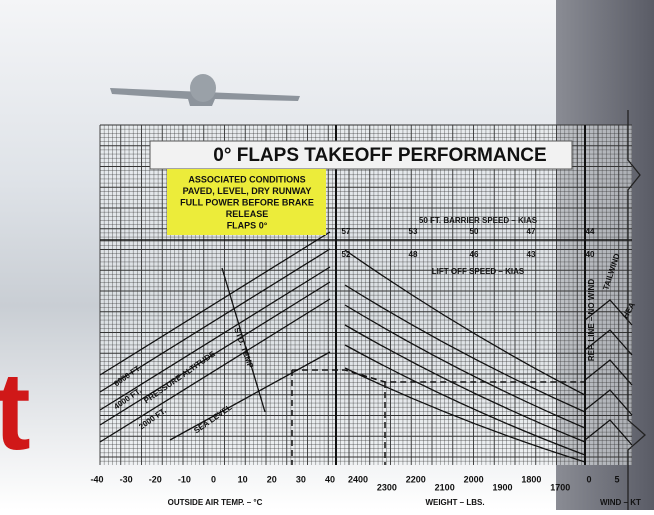  I want to click on temp-tick-label: 40, so click(330, 479).